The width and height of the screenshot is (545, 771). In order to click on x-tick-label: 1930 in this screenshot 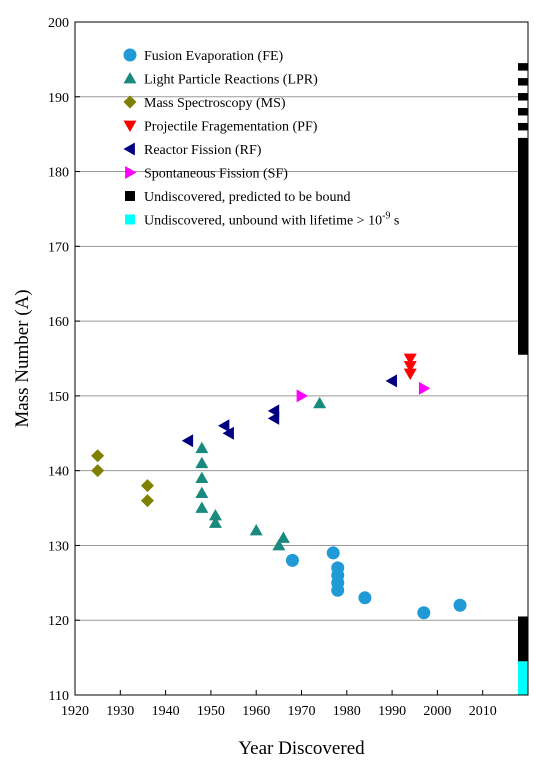, I will do `click(120, 711)`.